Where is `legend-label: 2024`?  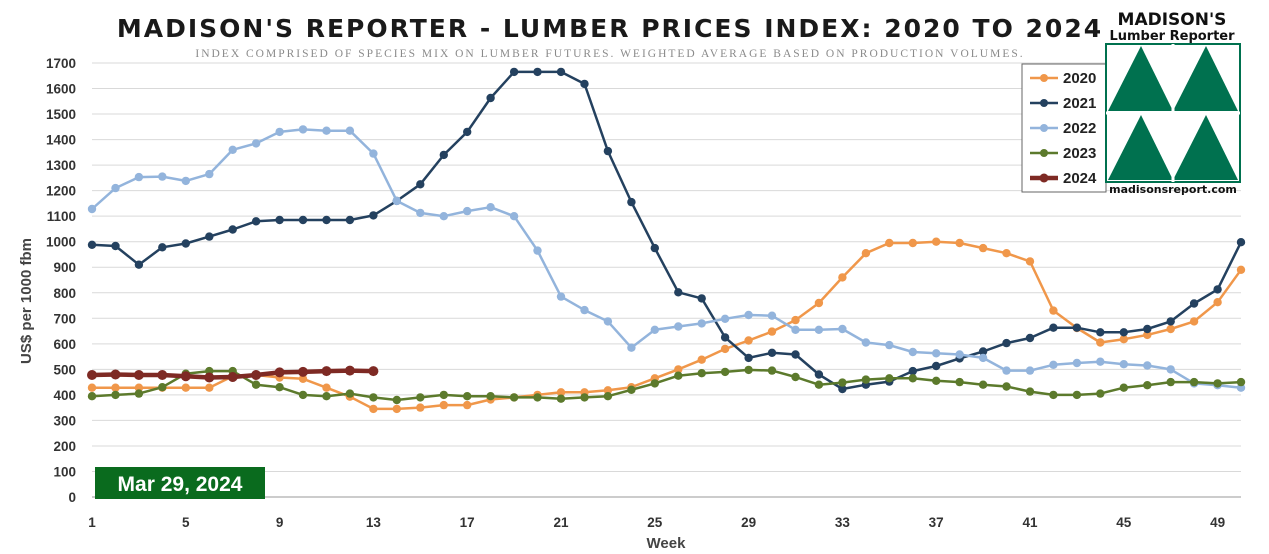 legend-label: 2024 is located at coordinates (1080, 178).